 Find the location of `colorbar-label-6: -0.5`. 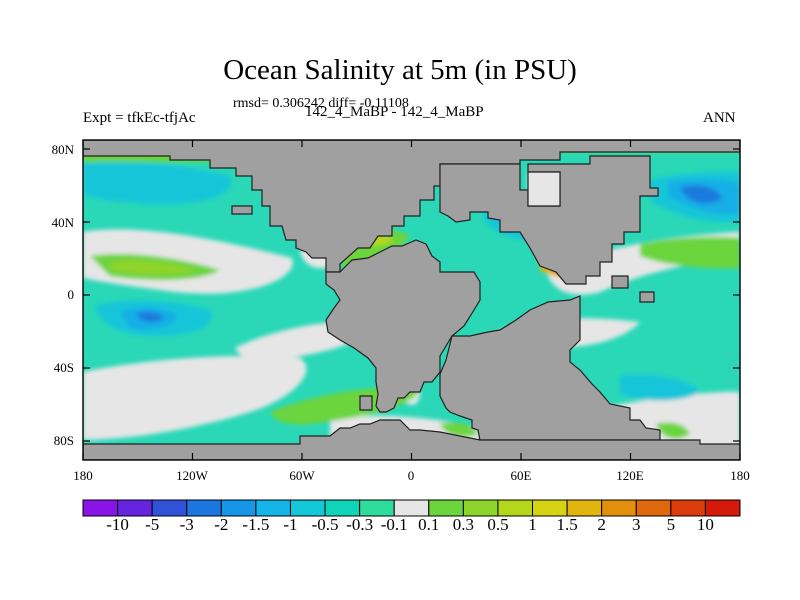

colorbar-label-6: -0.5 is located at coordinates (325, 524).